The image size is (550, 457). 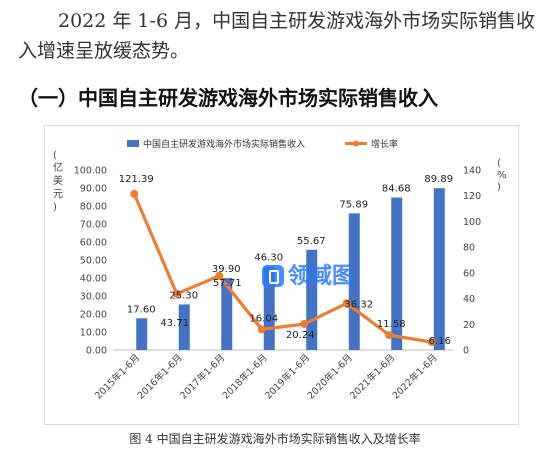 What do you see at coordinates (472, 171) in the screenshot?
I see `right-tick-label: 140` at bounding box center [472, 171].